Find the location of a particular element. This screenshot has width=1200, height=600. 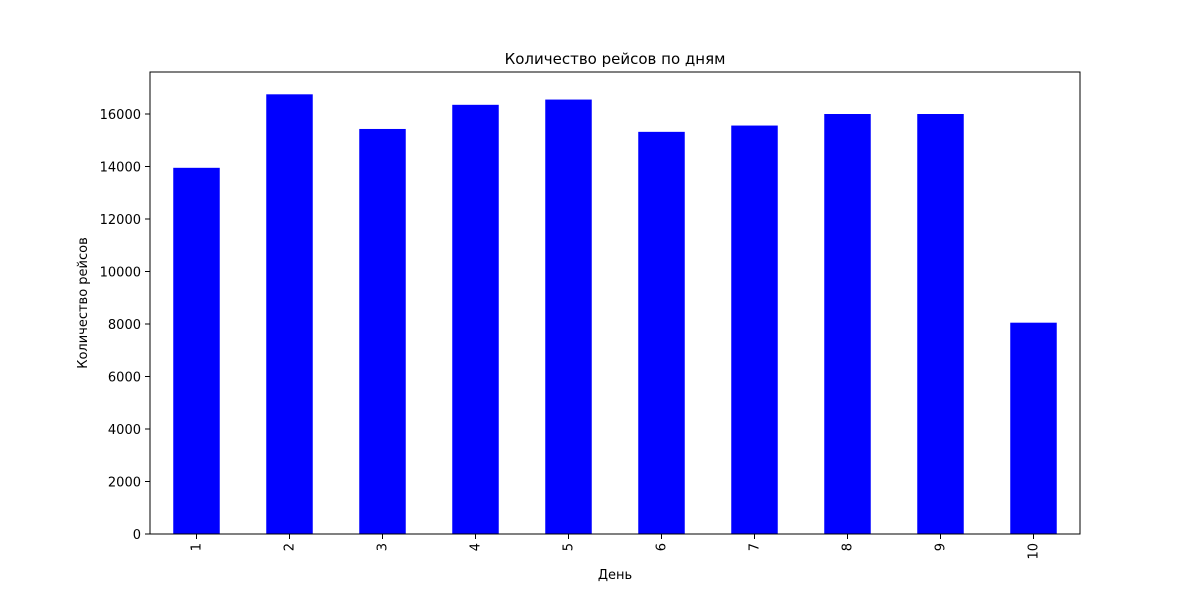

x-tick-label: 7 is located at coordinates (755, 547).